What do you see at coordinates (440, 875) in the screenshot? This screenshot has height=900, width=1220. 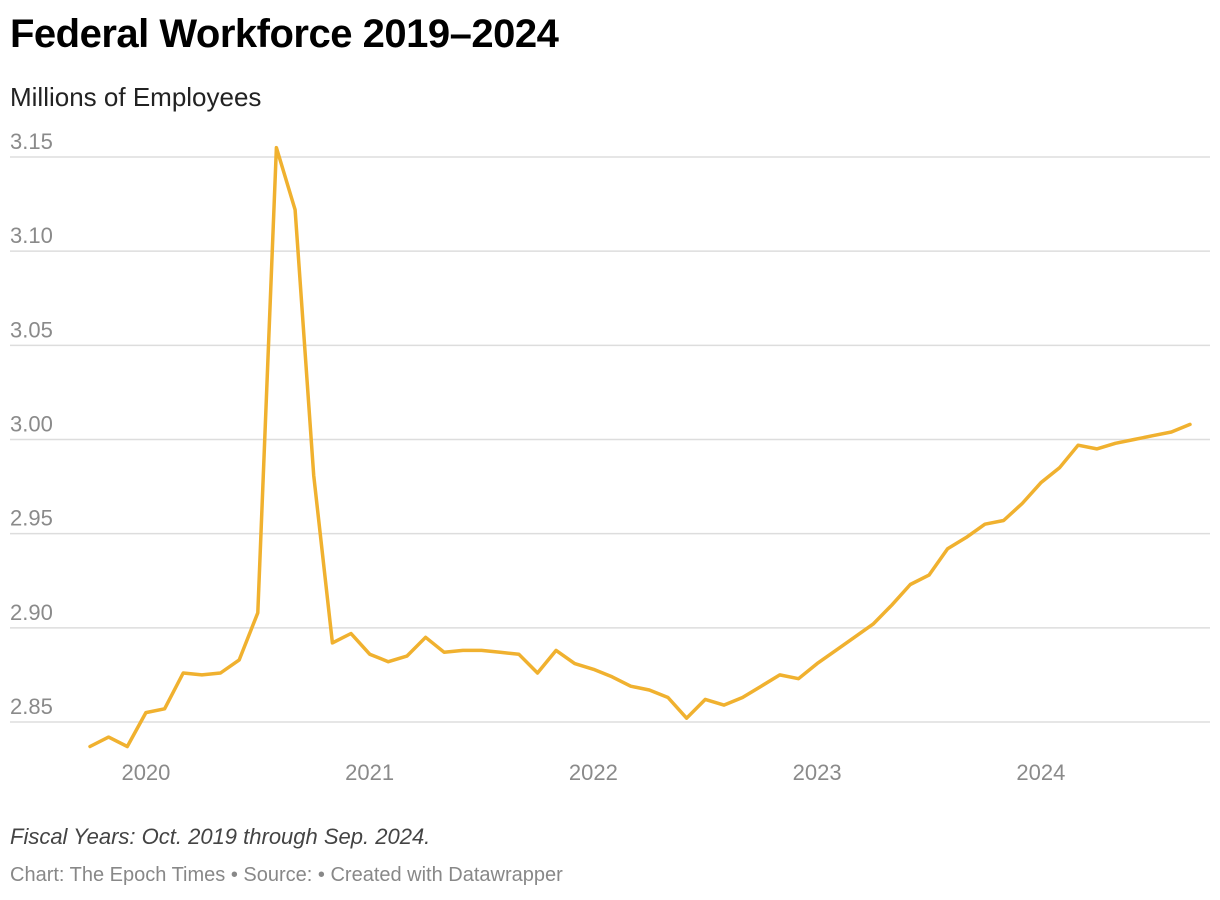 I see `credit-datawrapper: • Created with Datawrapper` at bounding box center [440, 875].